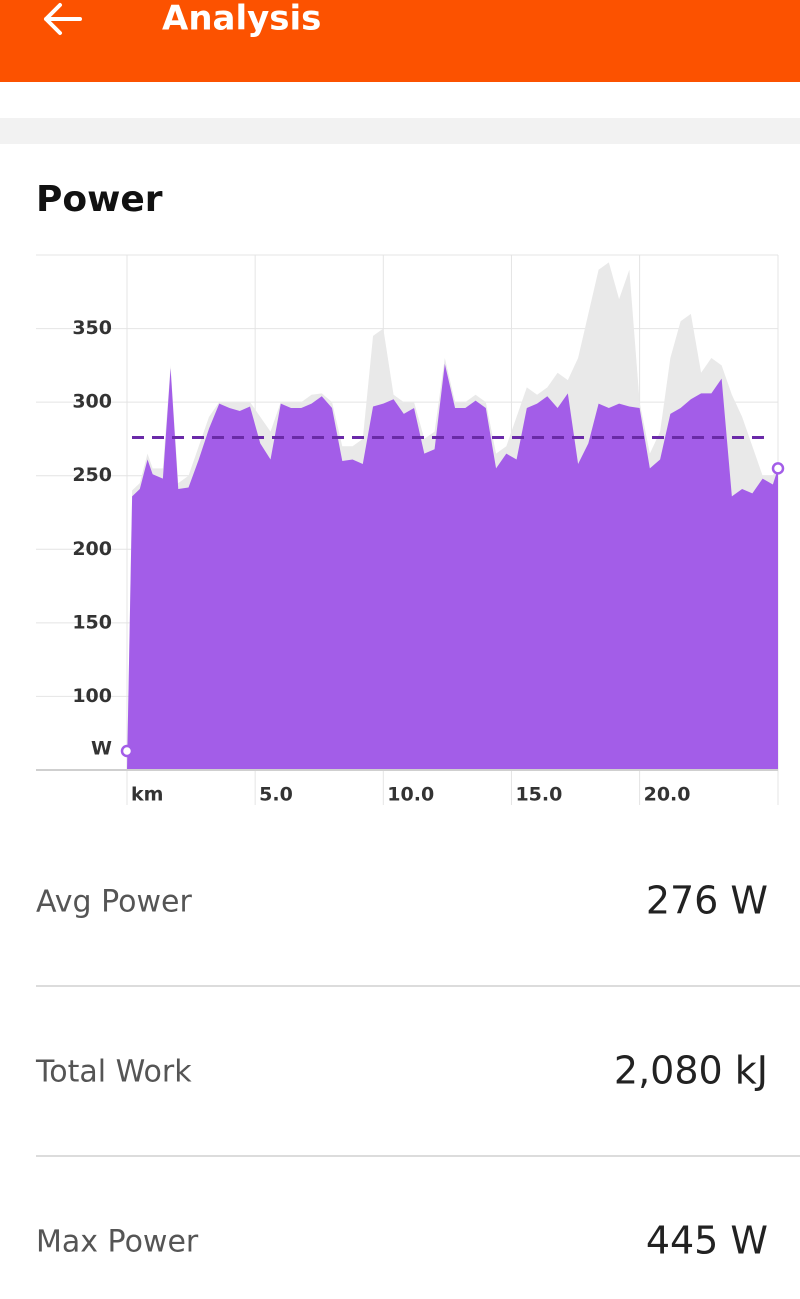 The height and width of the screenshot is (1299, 800). Describe the element at coordinates (92, 402) in the screenshot. I see `y-tick-label: 300` at that location.